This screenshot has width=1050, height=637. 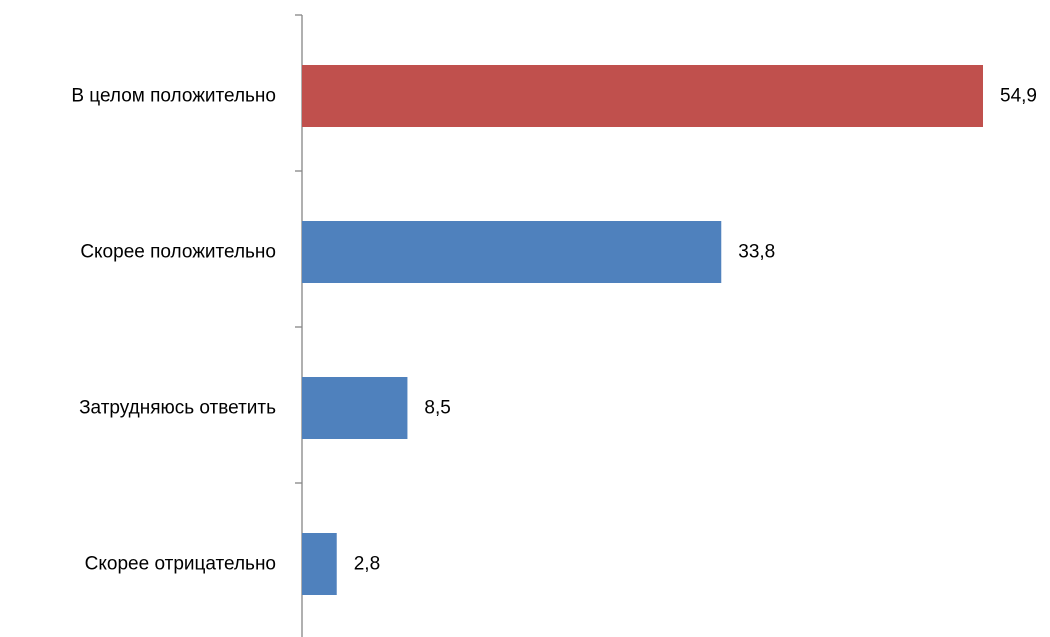 What do you see at coordinates (367, 564) in the screenshot?
I see `value-label: 2,8` at bounding box center [367, 564].